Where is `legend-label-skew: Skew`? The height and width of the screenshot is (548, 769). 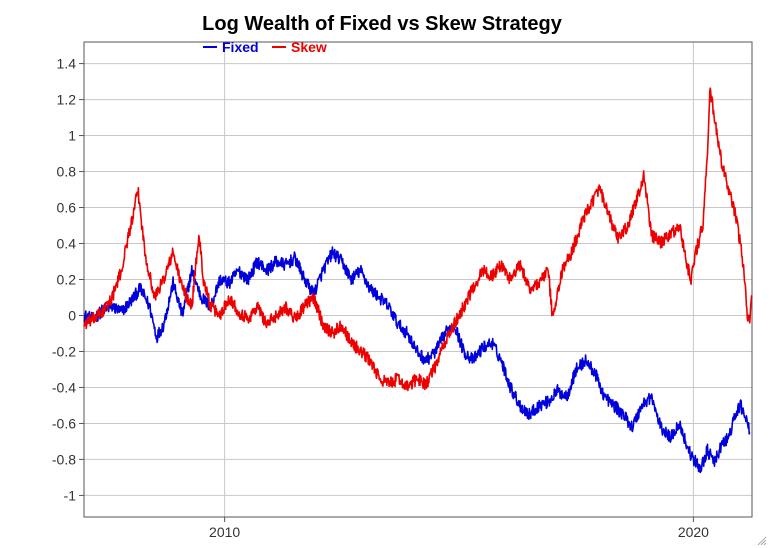 legend-label-skew: Skew is located at coordinates (309, 47).